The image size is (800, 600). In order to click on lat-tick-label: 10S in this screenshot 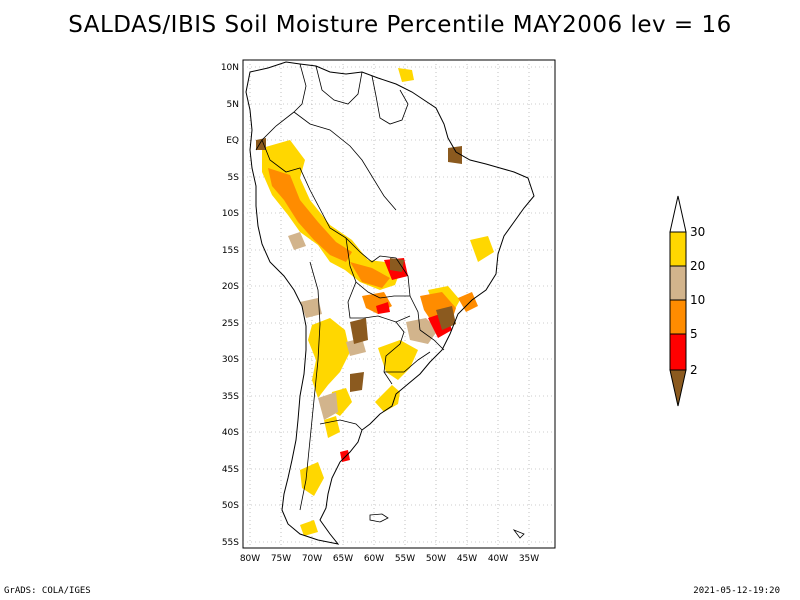, I will do `click(230, 214)`.